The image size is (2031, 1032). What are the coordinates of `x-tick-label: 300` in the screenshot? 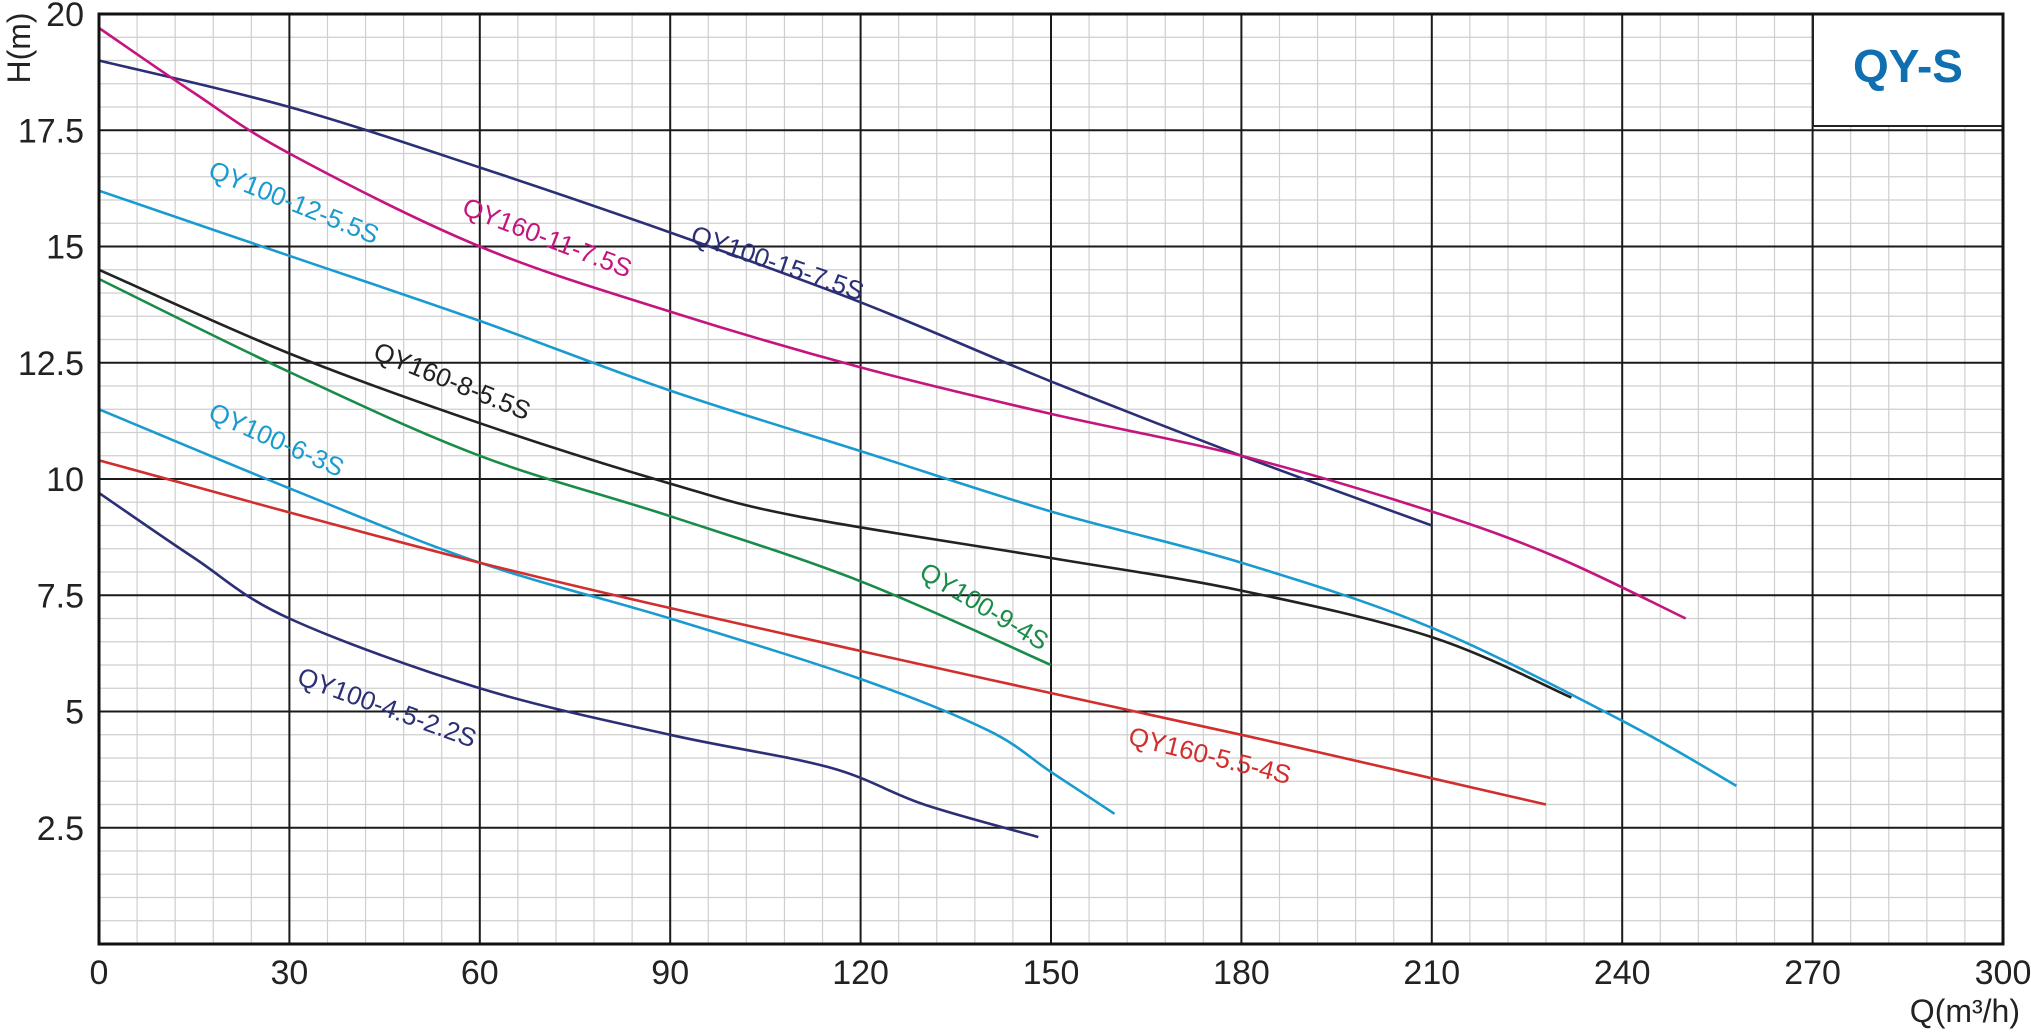 It's located at (2003, 973).